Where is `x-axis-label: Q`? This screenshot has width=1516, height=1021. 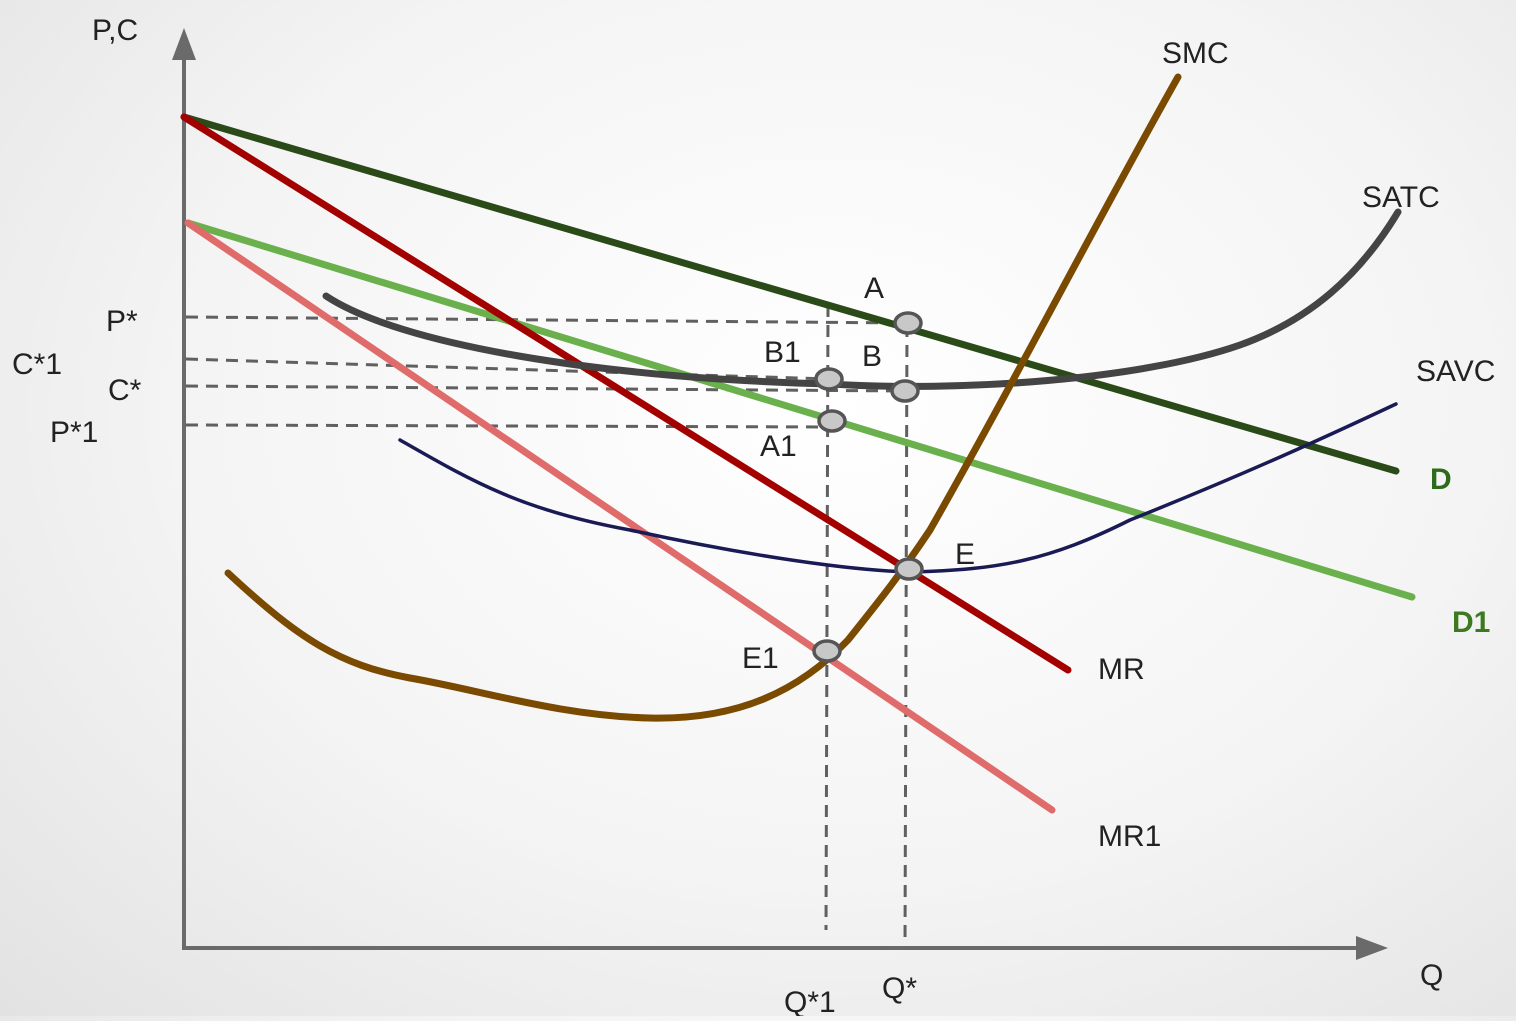 x-axis-label: Q is located at coordinates (1431, 975).